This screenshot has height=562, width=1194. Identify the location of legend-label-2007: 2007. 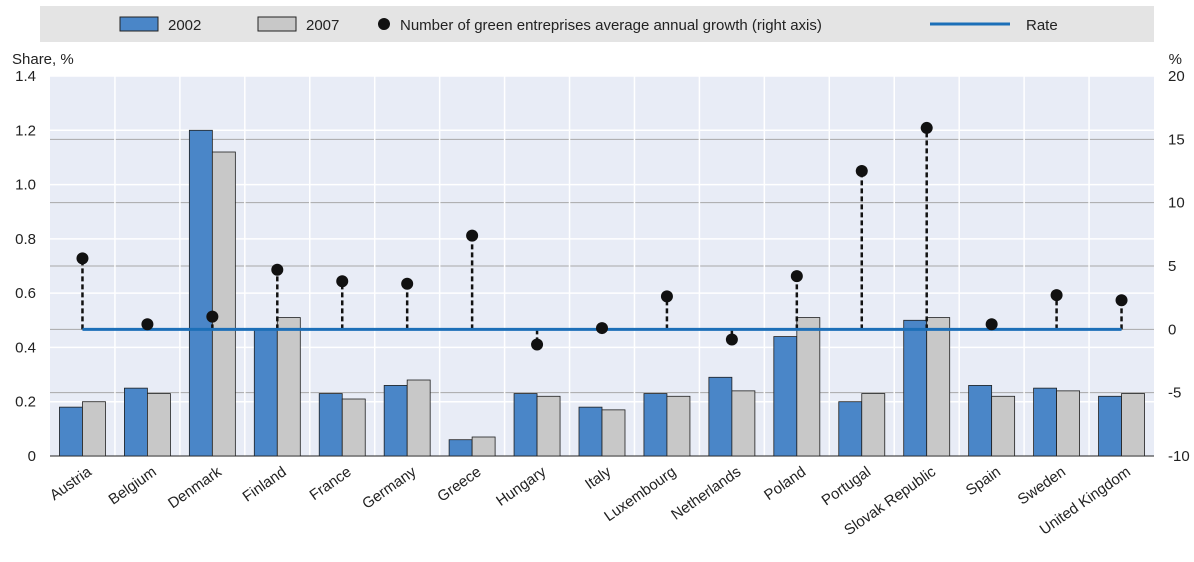
(322, 25).